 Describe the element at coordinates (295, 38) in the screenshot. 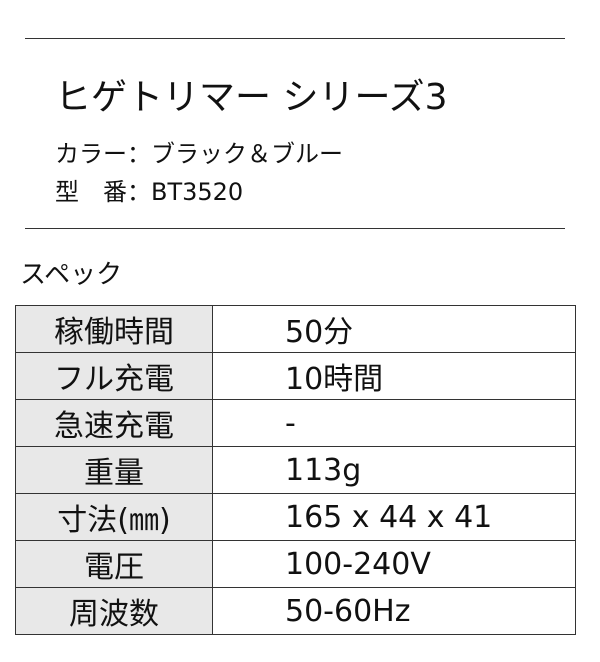

I see `top-divider` at that location.